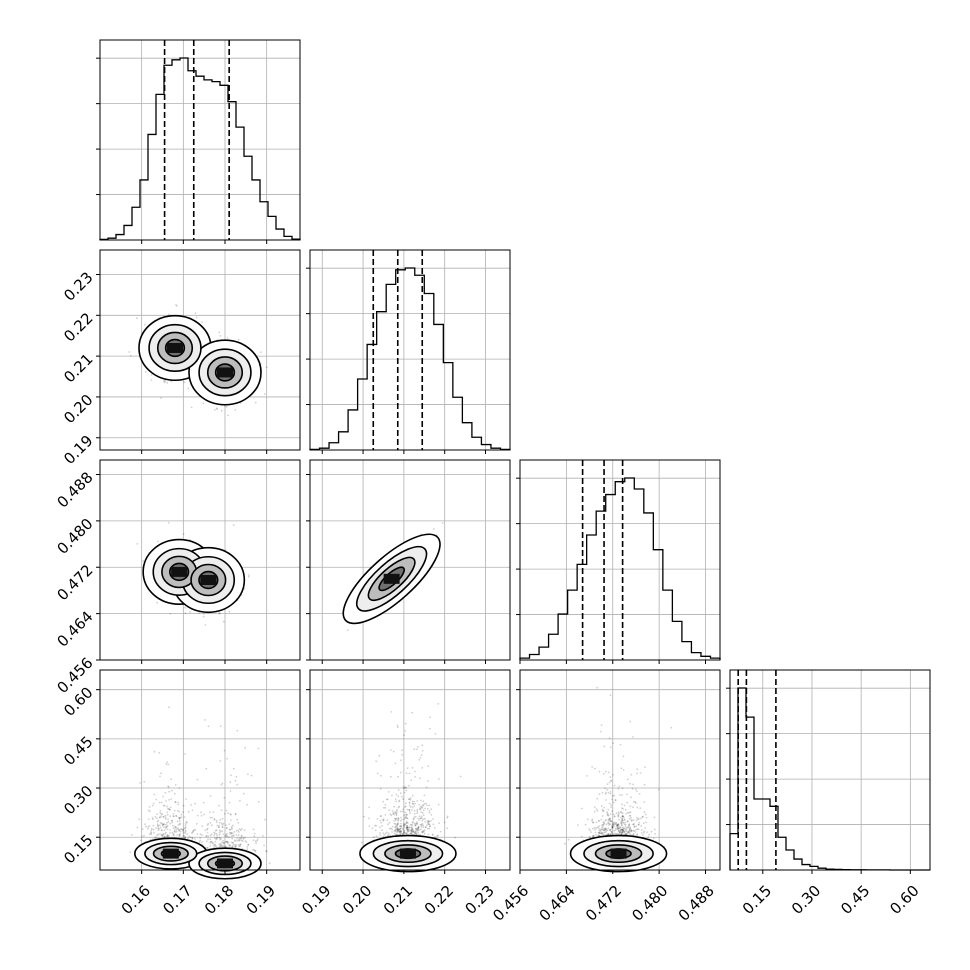 Image resolution: width=970 pixels, height=970 pixels. Describe the element at coordinates (78, 409) in the screenshot. I see `y-tick-label: 0.20` at that location.